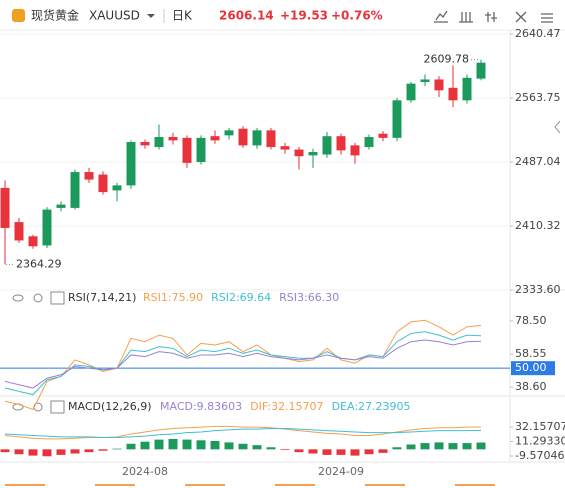 Image resolution: width=565 pixels, height=488 pixels. What do you see at coordinates (145, 471) in the screenshot?
I see `x-tick-label: 2024-08` at bounding box center [145, 471].